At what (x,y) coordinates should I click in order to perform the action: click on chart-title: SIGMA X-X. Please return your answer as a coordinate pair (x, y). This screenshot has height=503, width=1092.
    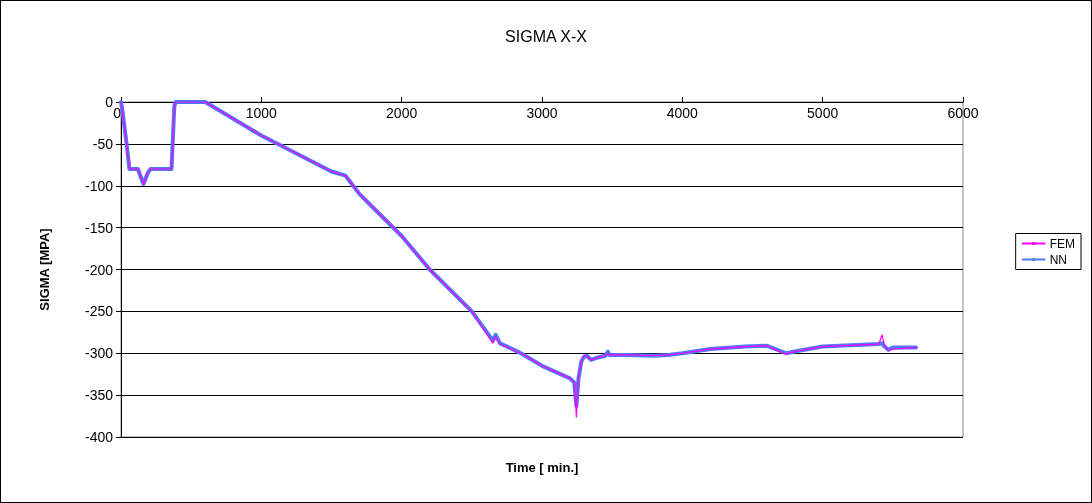
    Looking at the image, I should click on (546, 36).